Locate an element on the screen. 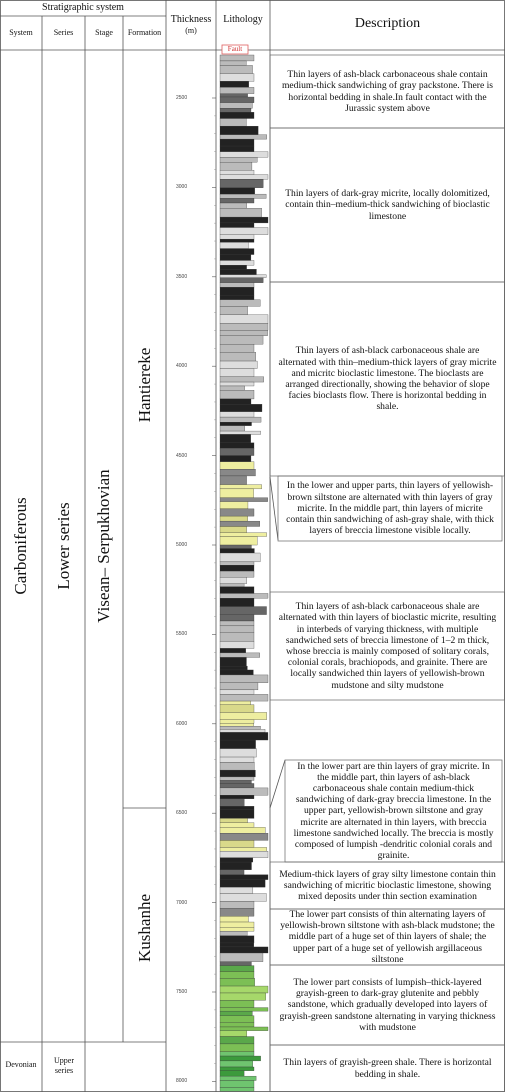 This screenshot has height=1092, width=505. thickness-label: 4500 is located at coordinates (182, 455).